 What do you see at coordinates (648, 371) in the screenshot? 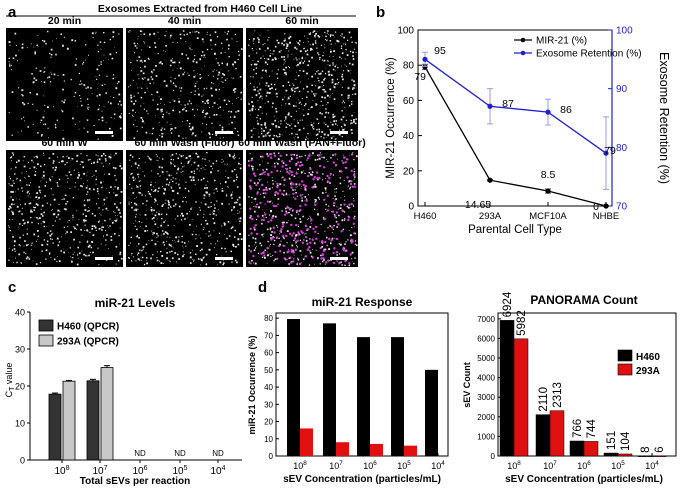
I see `legend-label: 293A` at bounding box center [648, 371].